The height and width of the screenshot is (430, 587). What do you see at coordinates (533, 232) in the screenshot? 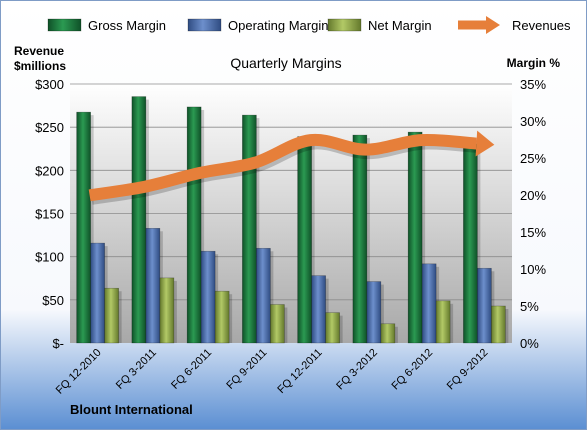
I see `right-tick-label: 15%` at bounding box center [533, 232].